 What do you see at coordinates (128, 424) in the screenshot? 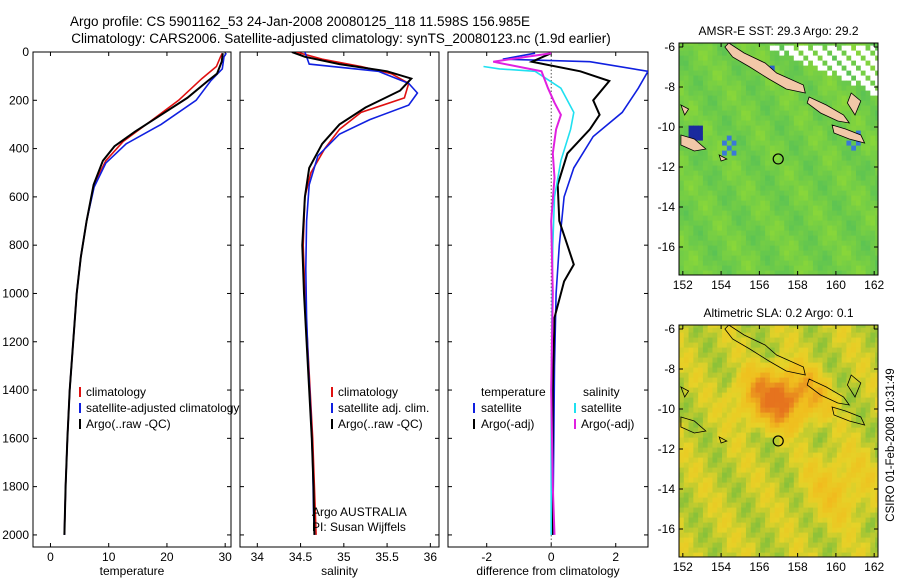
I see `legend-label: Argo(..raw -QC)` at bounding box center [128, 424].